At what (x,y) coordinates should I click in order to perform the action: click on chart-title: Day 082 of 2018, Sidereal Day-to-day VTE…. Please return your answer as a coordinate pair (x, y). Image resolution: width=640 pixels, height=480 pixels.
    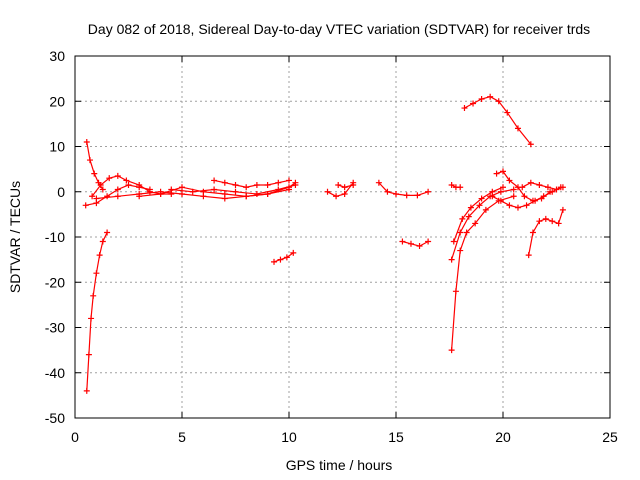
    Looking at the image, I should click on (339, 29).